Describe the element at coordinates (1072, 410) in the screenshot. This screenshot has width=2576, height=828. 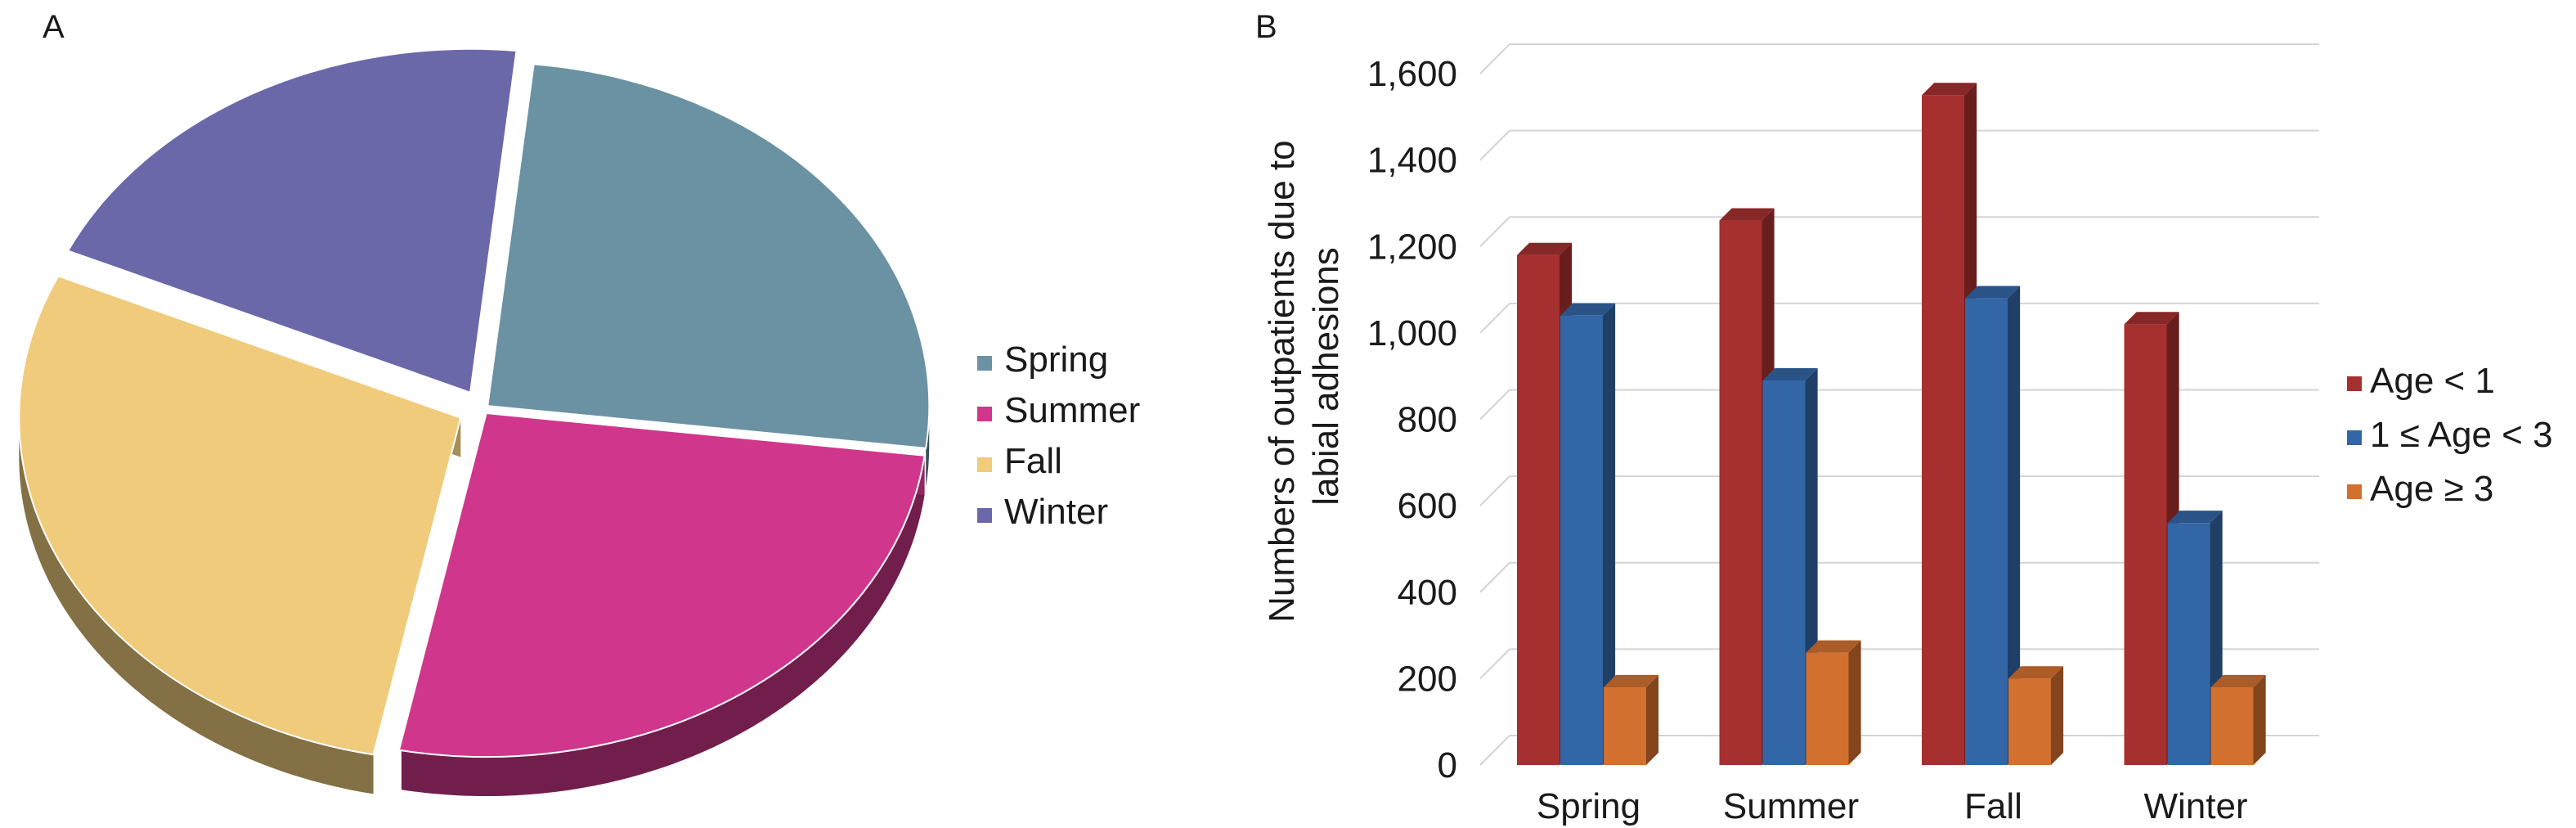
I see `pie-legend-label-summer: Summer` at that location.